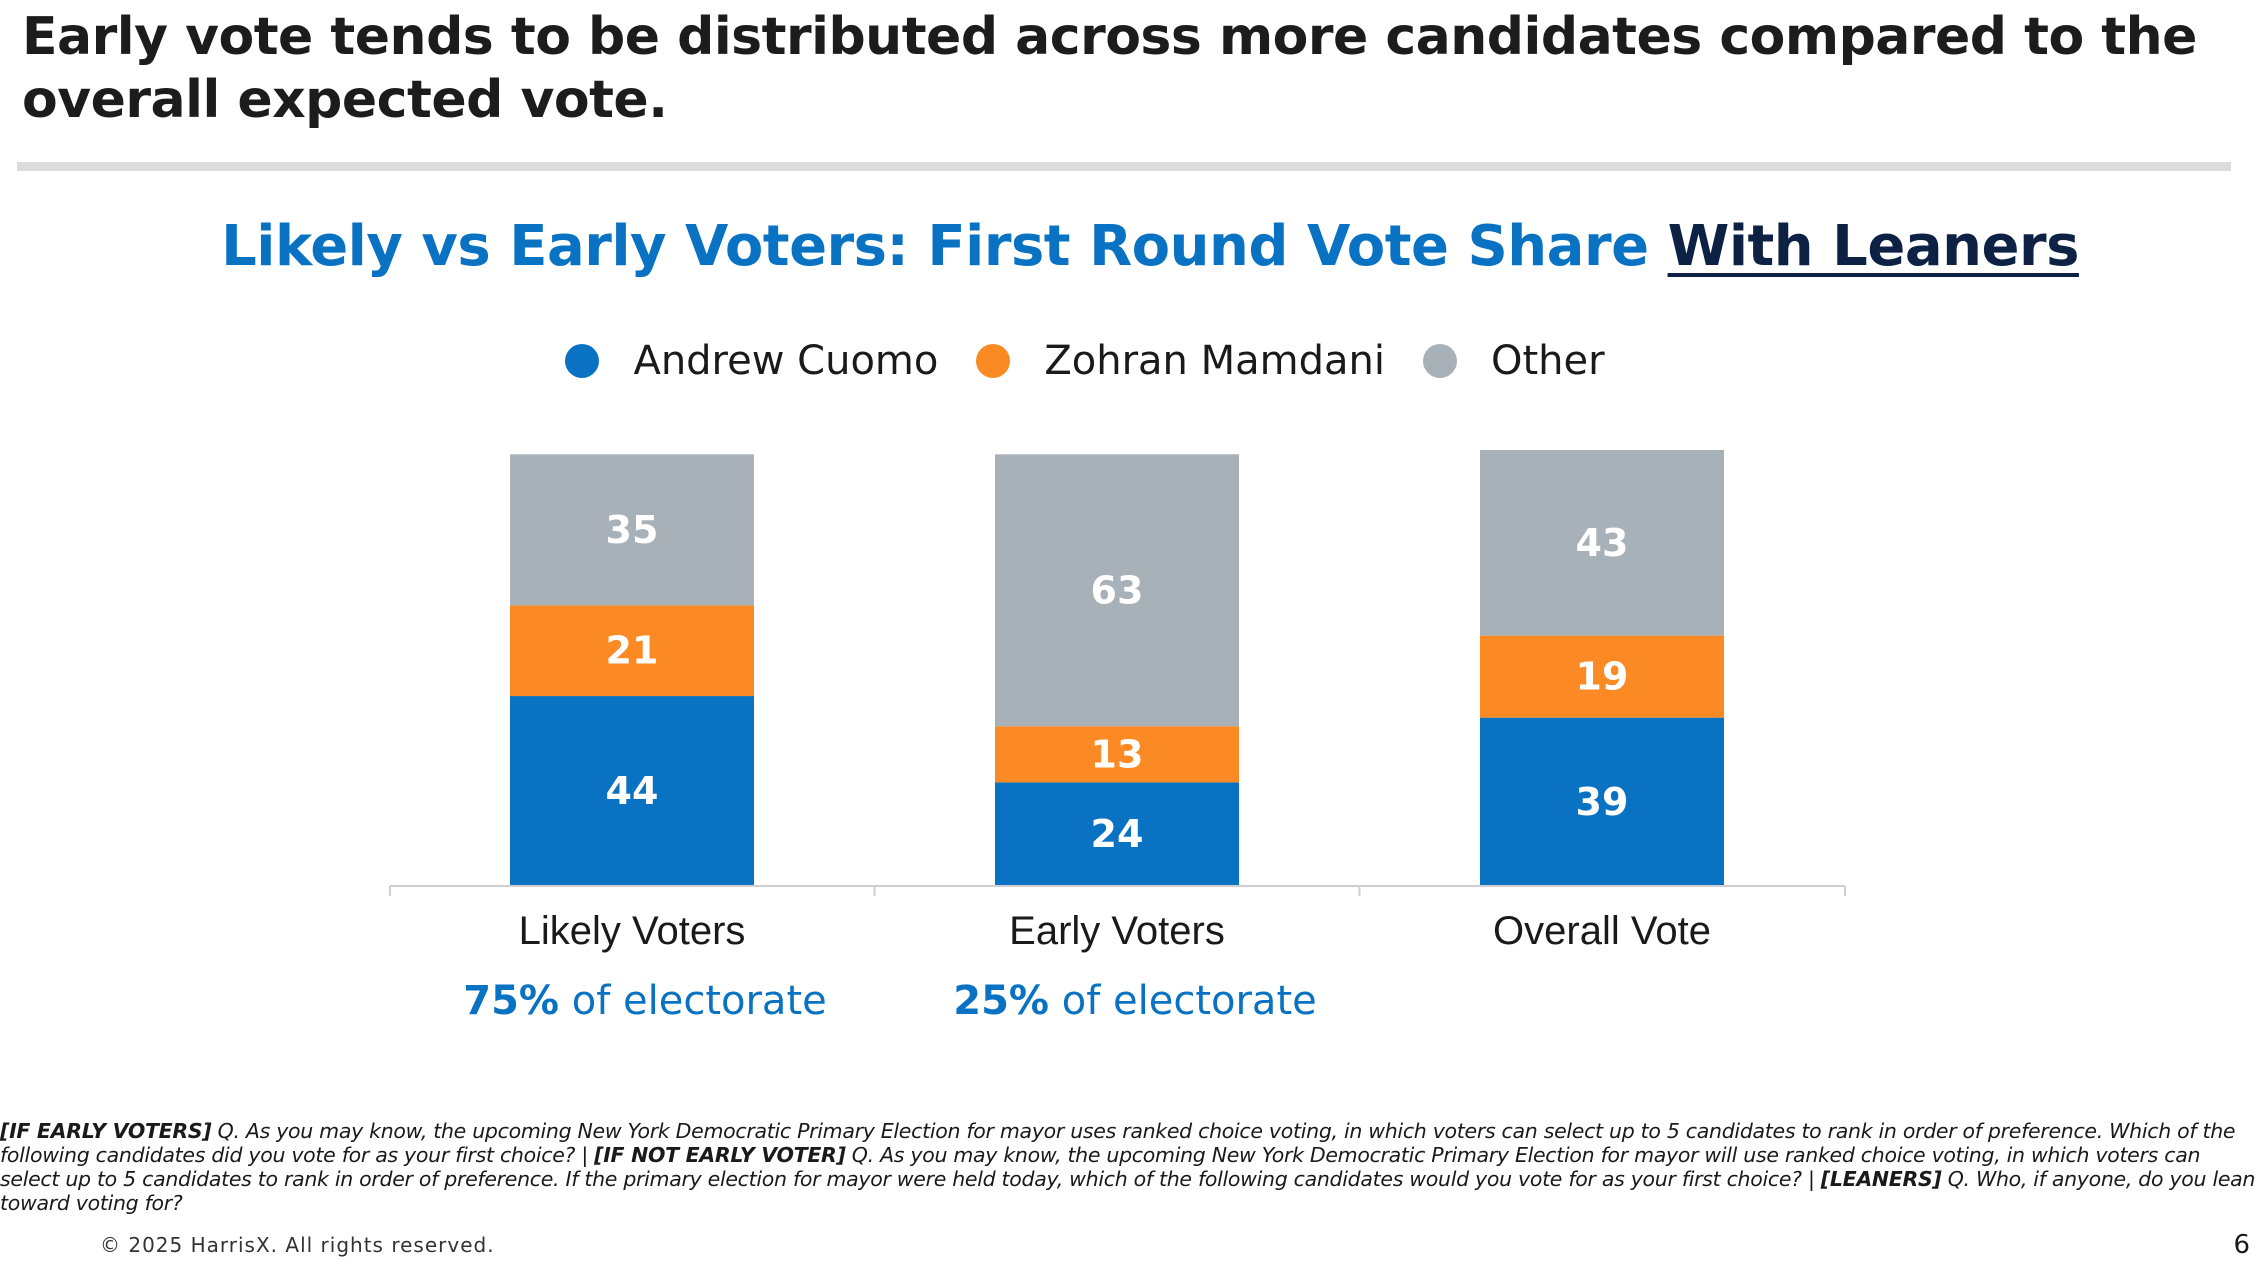 The width and height of the screenshot is (2264, 1264). What do you see at coordinates (106, 1131) in the screenshot?
I see `footnote-tag-early-voters: [IF EARLY VOTERS]` at bounding box center [106, 1131].